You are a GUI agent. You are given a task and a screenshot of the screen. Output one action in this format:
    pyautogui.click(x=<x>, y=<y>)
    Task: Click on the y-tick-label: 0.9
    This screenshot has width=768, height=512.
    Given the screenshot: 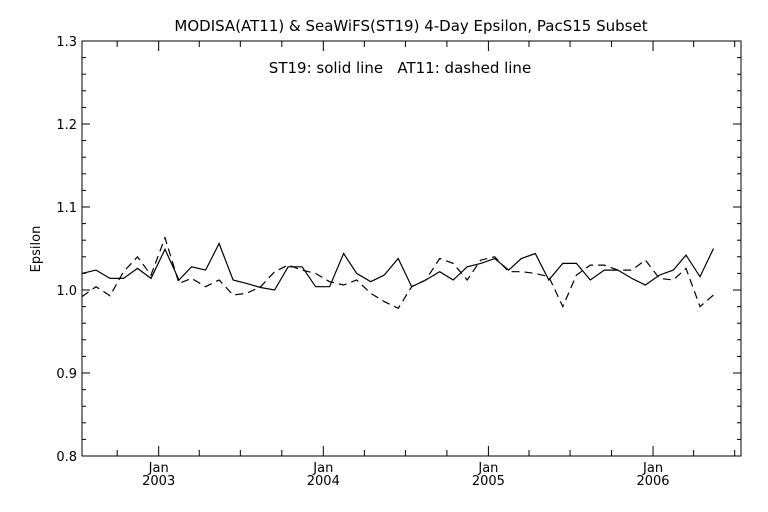 What is the action you would take?
    pyautogui.click(x=66, y=374)
    